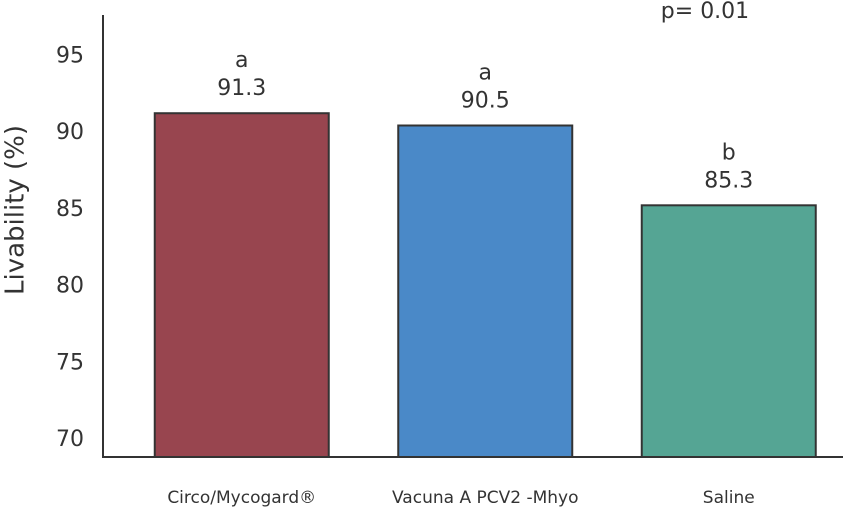 The height and width of the screenshot is (511, 843). I want to click on x-tick-label: Circo/Mycogard®, so click(241, 498).